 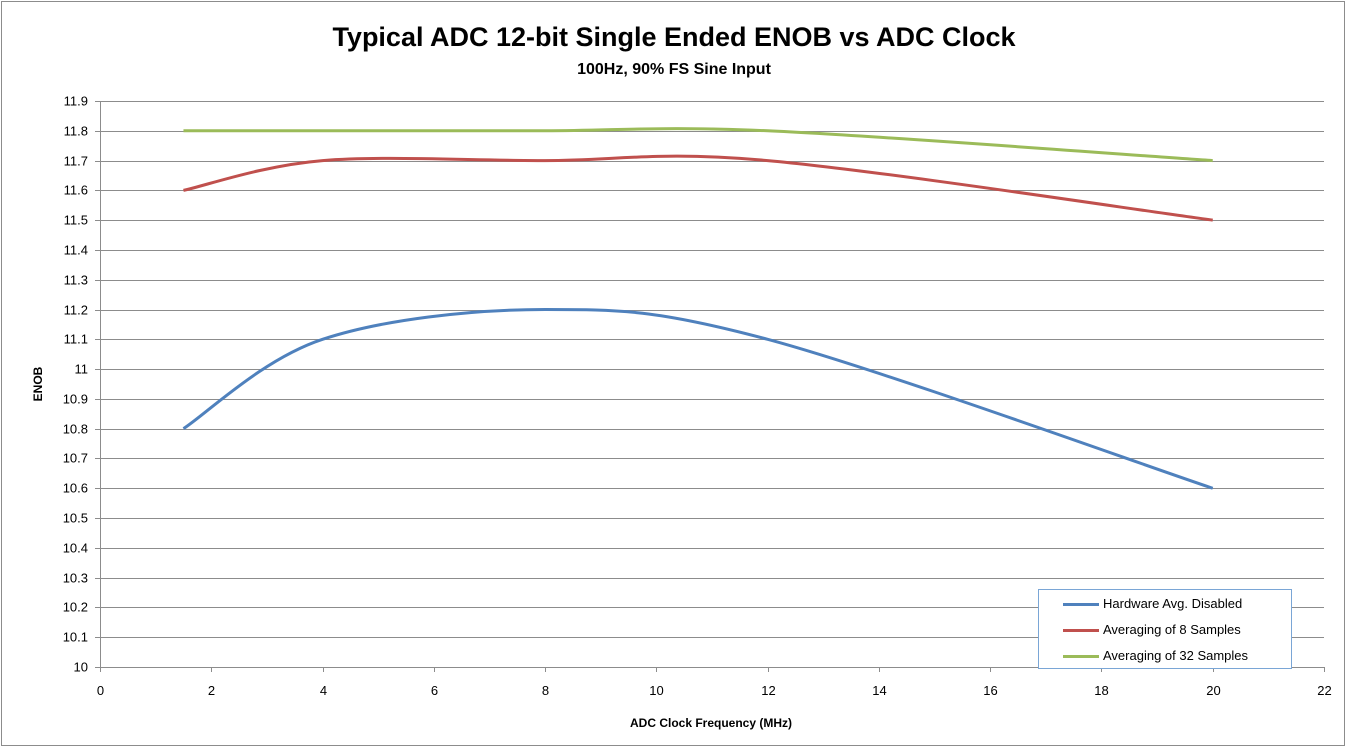 I want to click on y-axis-title: ENOB, so click(x=38, y=383).